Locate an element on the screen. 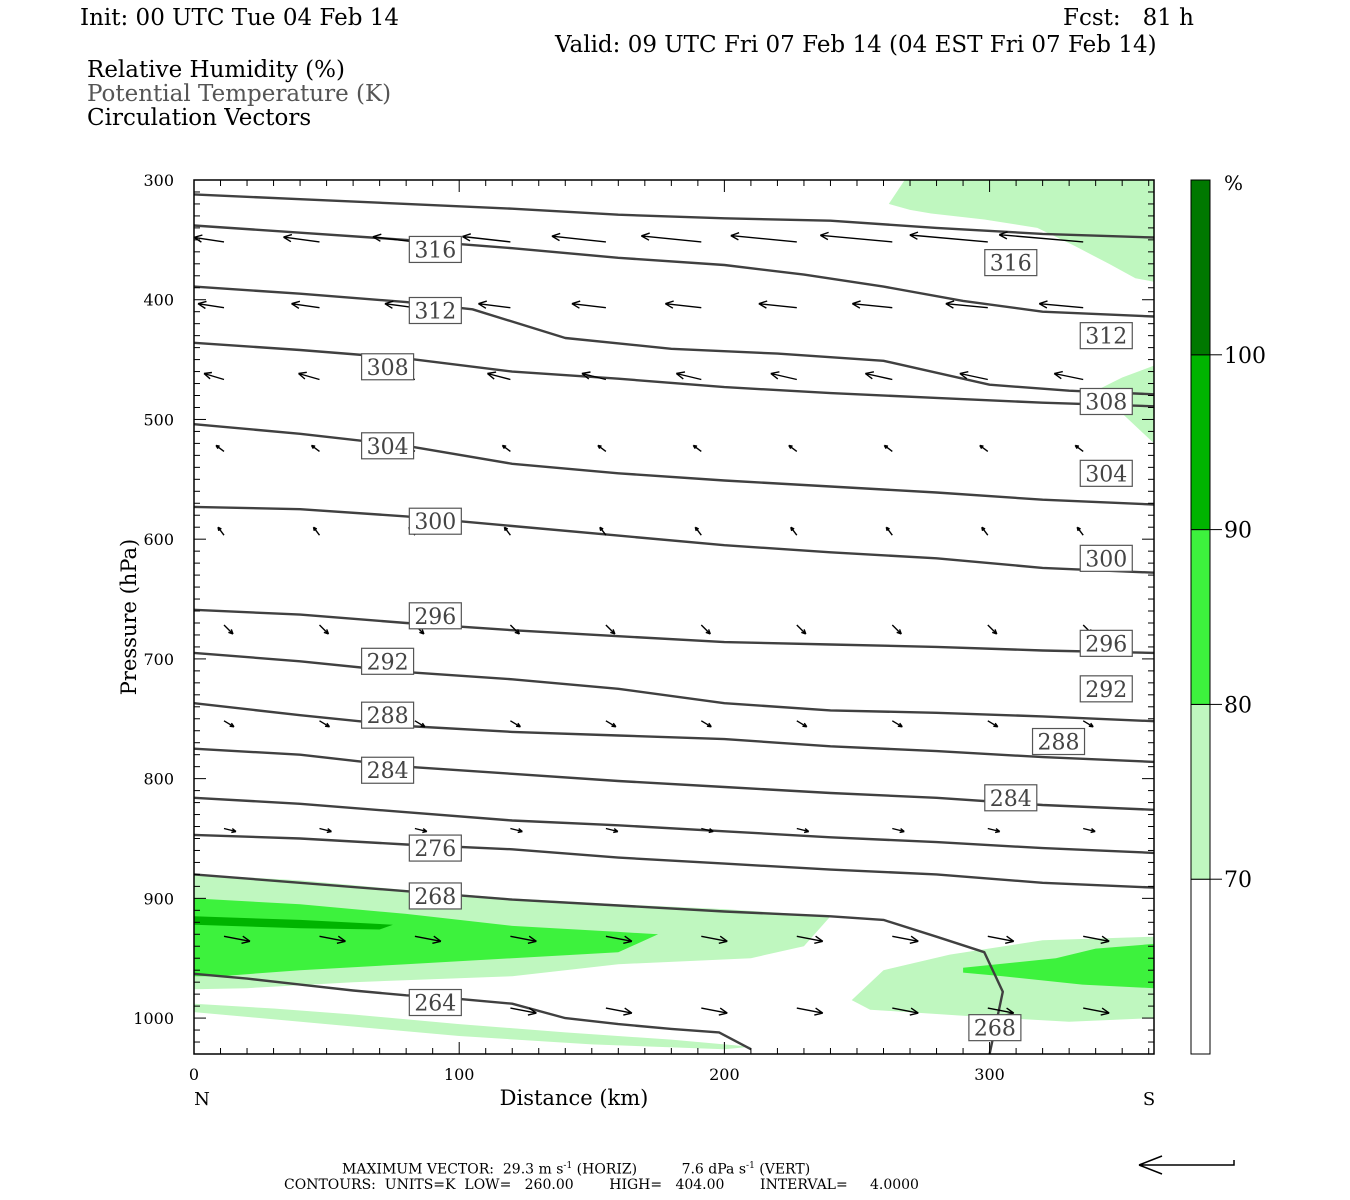 The width and height of the screenshot is (1350, 1200). colorbar-label: 90 is located at coordinates (1238, 531).